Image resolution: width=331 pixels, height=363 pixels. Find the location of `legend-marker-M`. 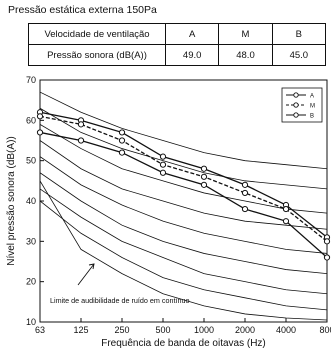

legend-marker-M is located at coordinates (296, 105).